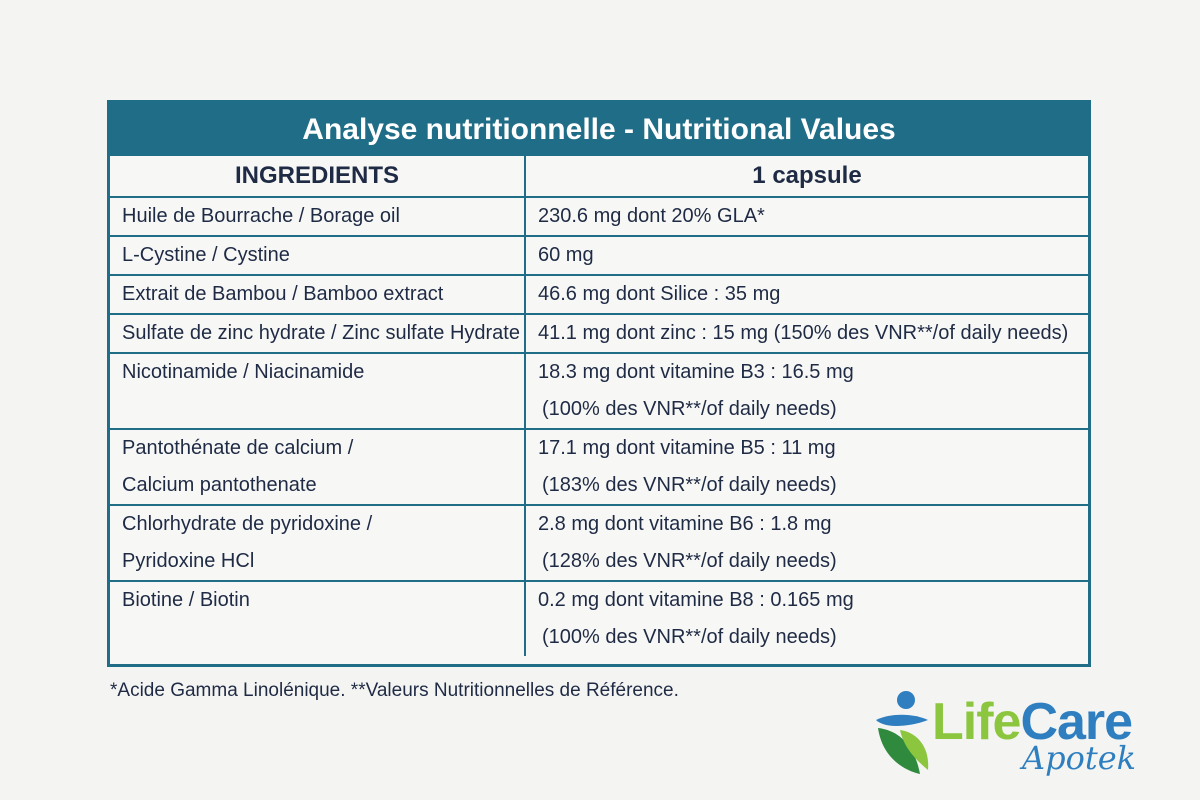  What do you see at coordinates (1079, 758) in the screenshot?
I see `logo-subtitle: Apotek` at bounding box center [1079, 758].